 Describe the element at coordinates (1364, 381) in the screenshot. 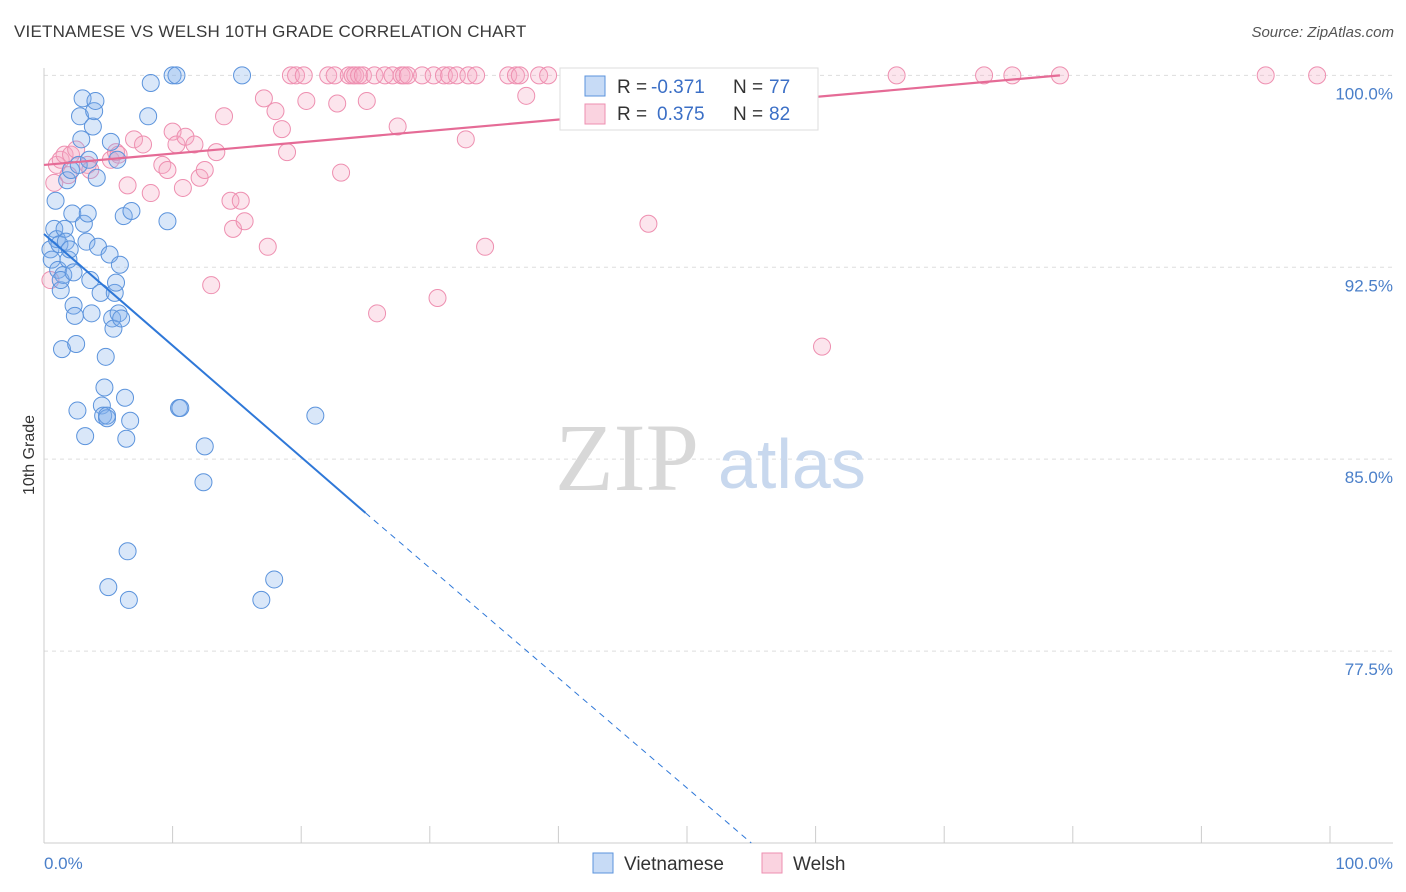

I see `y-tick-labels: 77.5% 85.0% 92.5% 100.0%` at that location.